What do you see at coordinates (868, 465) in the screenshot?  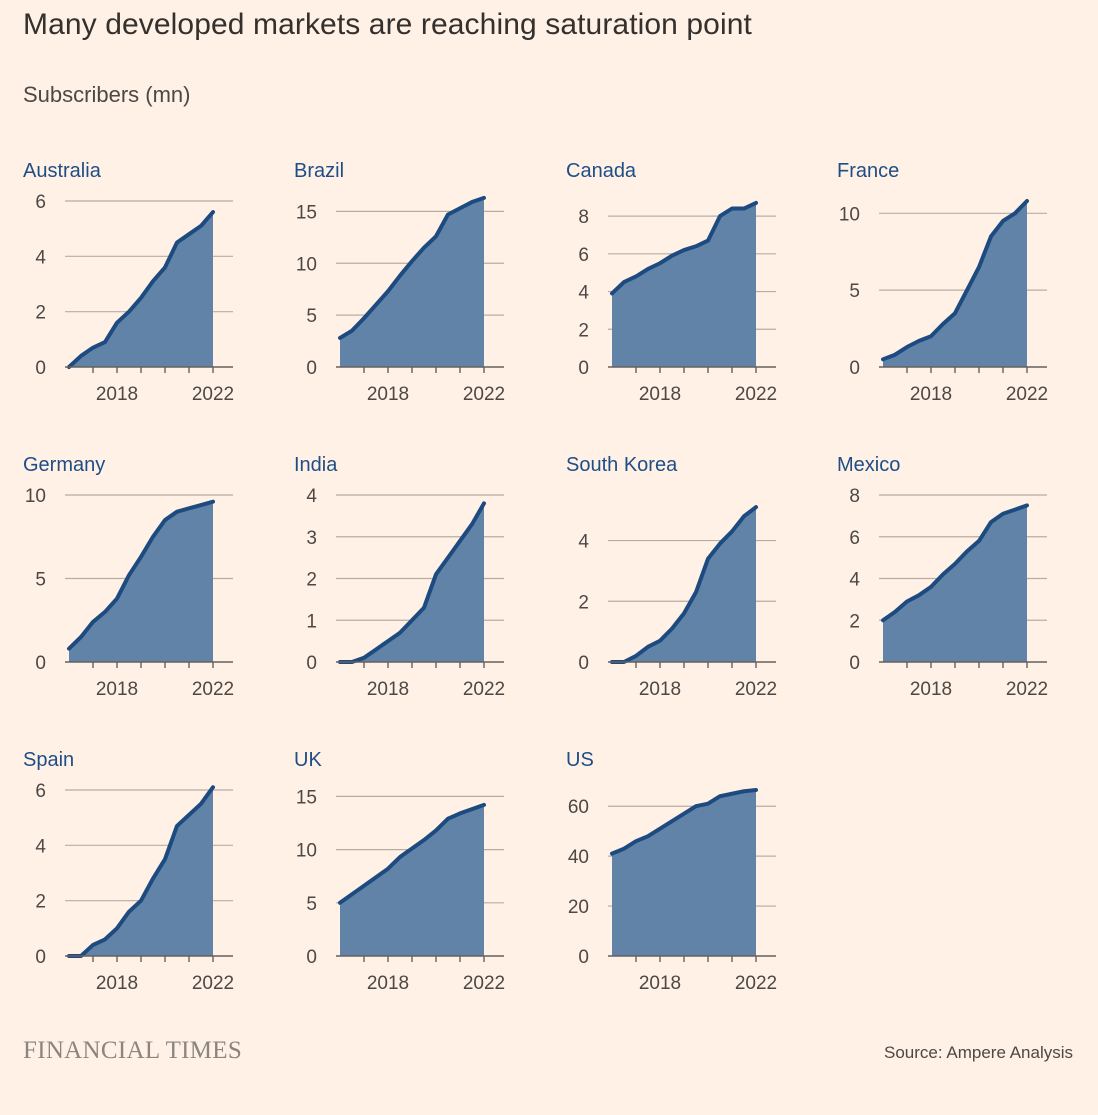 I see `panel-title-mexico: Mexico` at bounding box center [868, 465].